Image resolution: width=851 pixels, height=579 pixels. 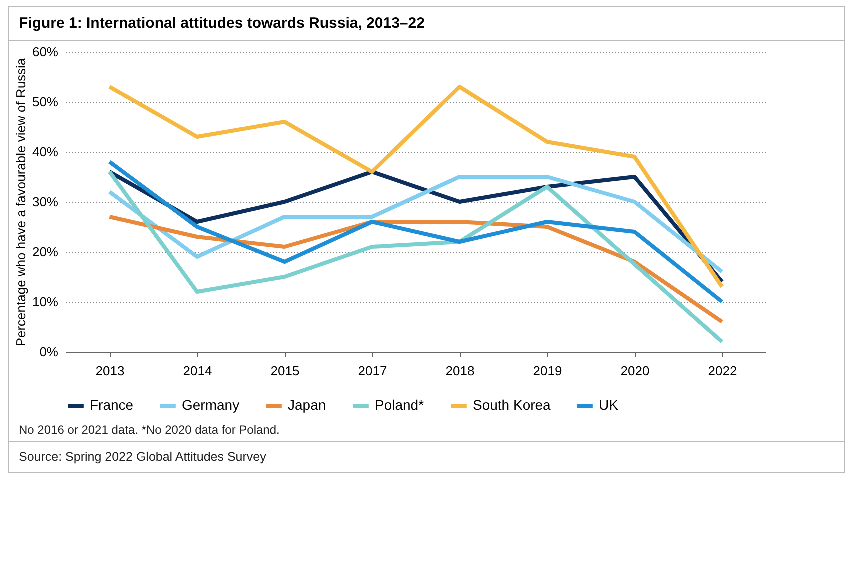 What do you see at coordinates (609, 405) in the screenshot?
I see `legend-label: UK` at bounding box center [609, 405].